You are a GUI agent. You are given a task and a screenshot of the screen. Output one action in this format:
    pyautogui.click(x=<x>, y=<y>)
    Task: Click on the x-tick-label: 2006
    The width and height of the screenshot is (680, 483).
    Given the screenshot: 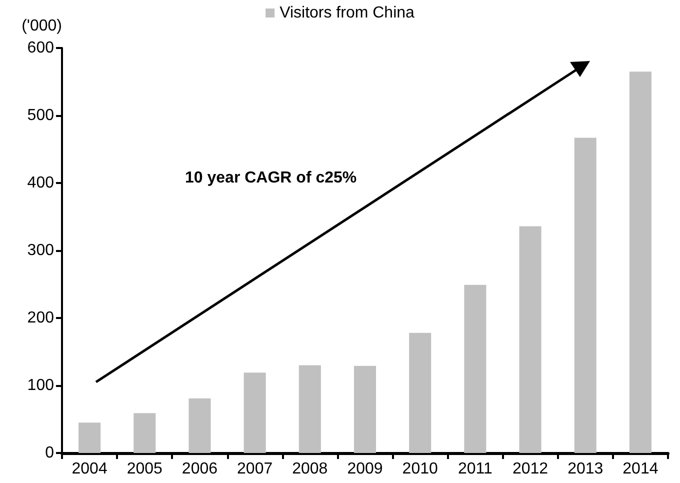 What is the action you would take?
    pyautogui.click(x=200, y=469)
    